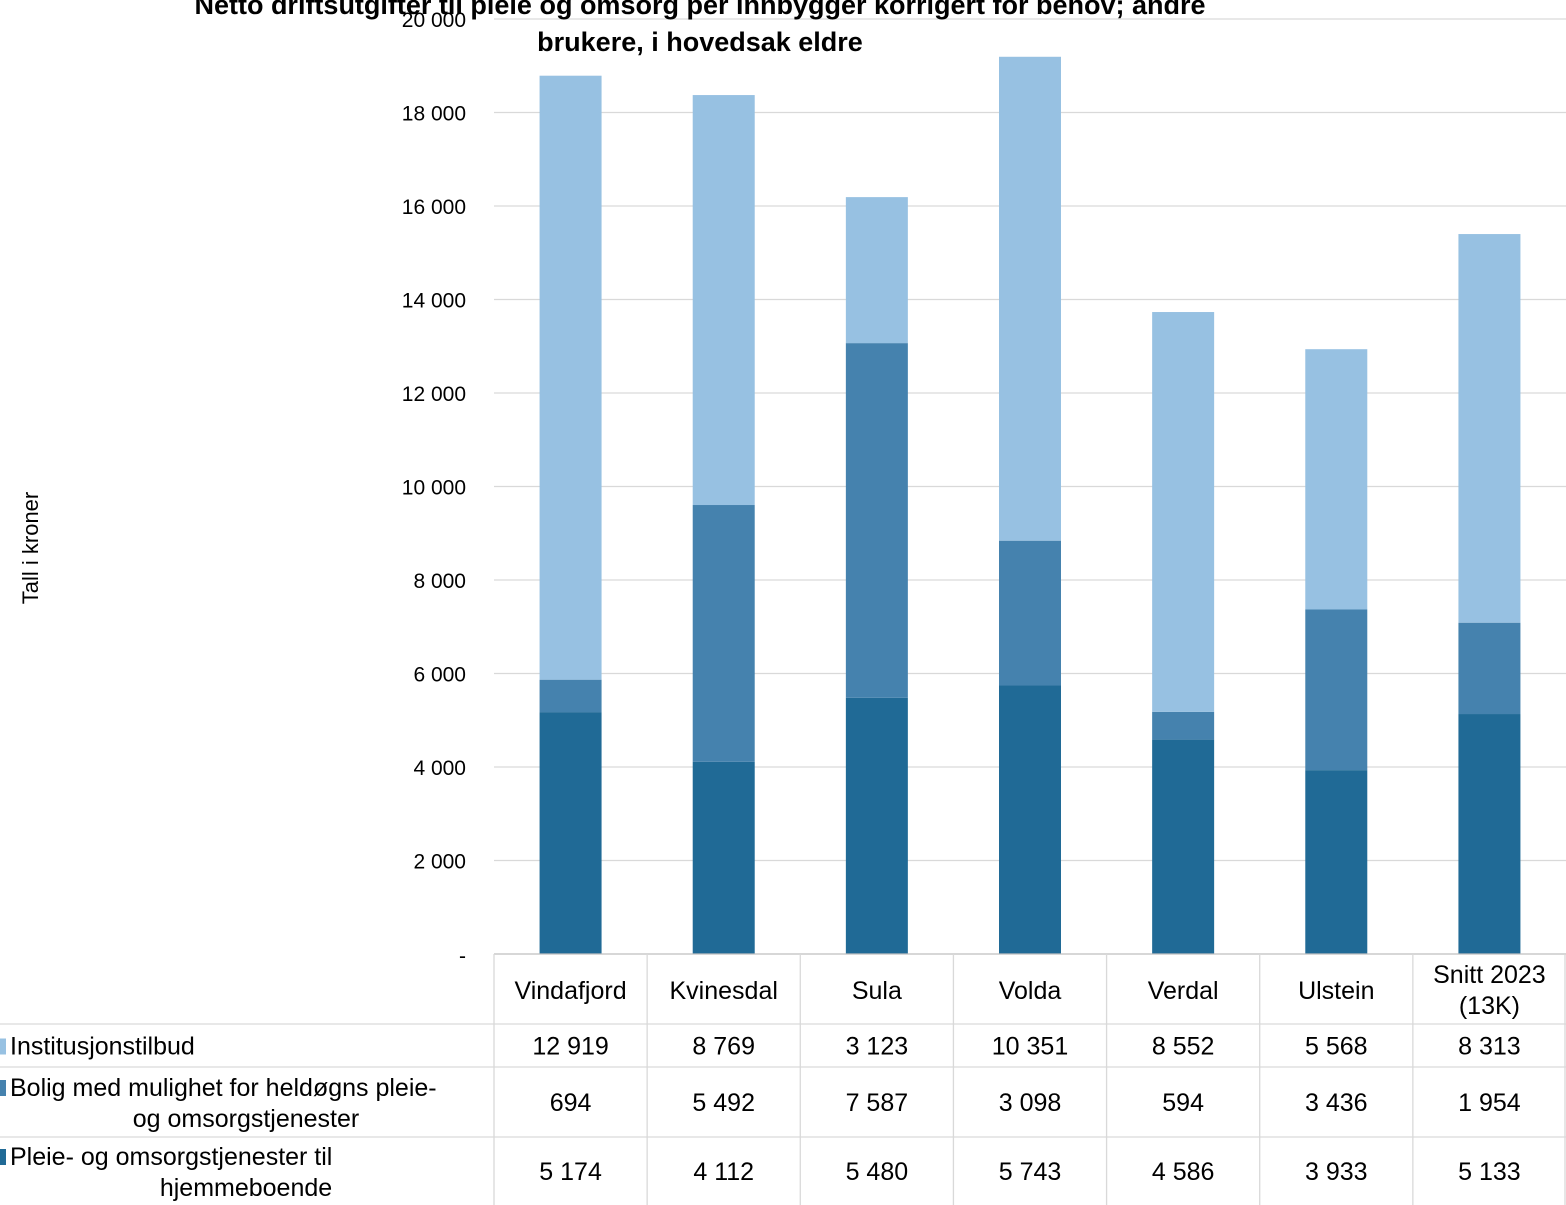 The width and height of the screenshot is (1566, 1205). Describe the element at coordinates (723, 1103) in the screenshot. I see `data-value: 5 492` at that location.